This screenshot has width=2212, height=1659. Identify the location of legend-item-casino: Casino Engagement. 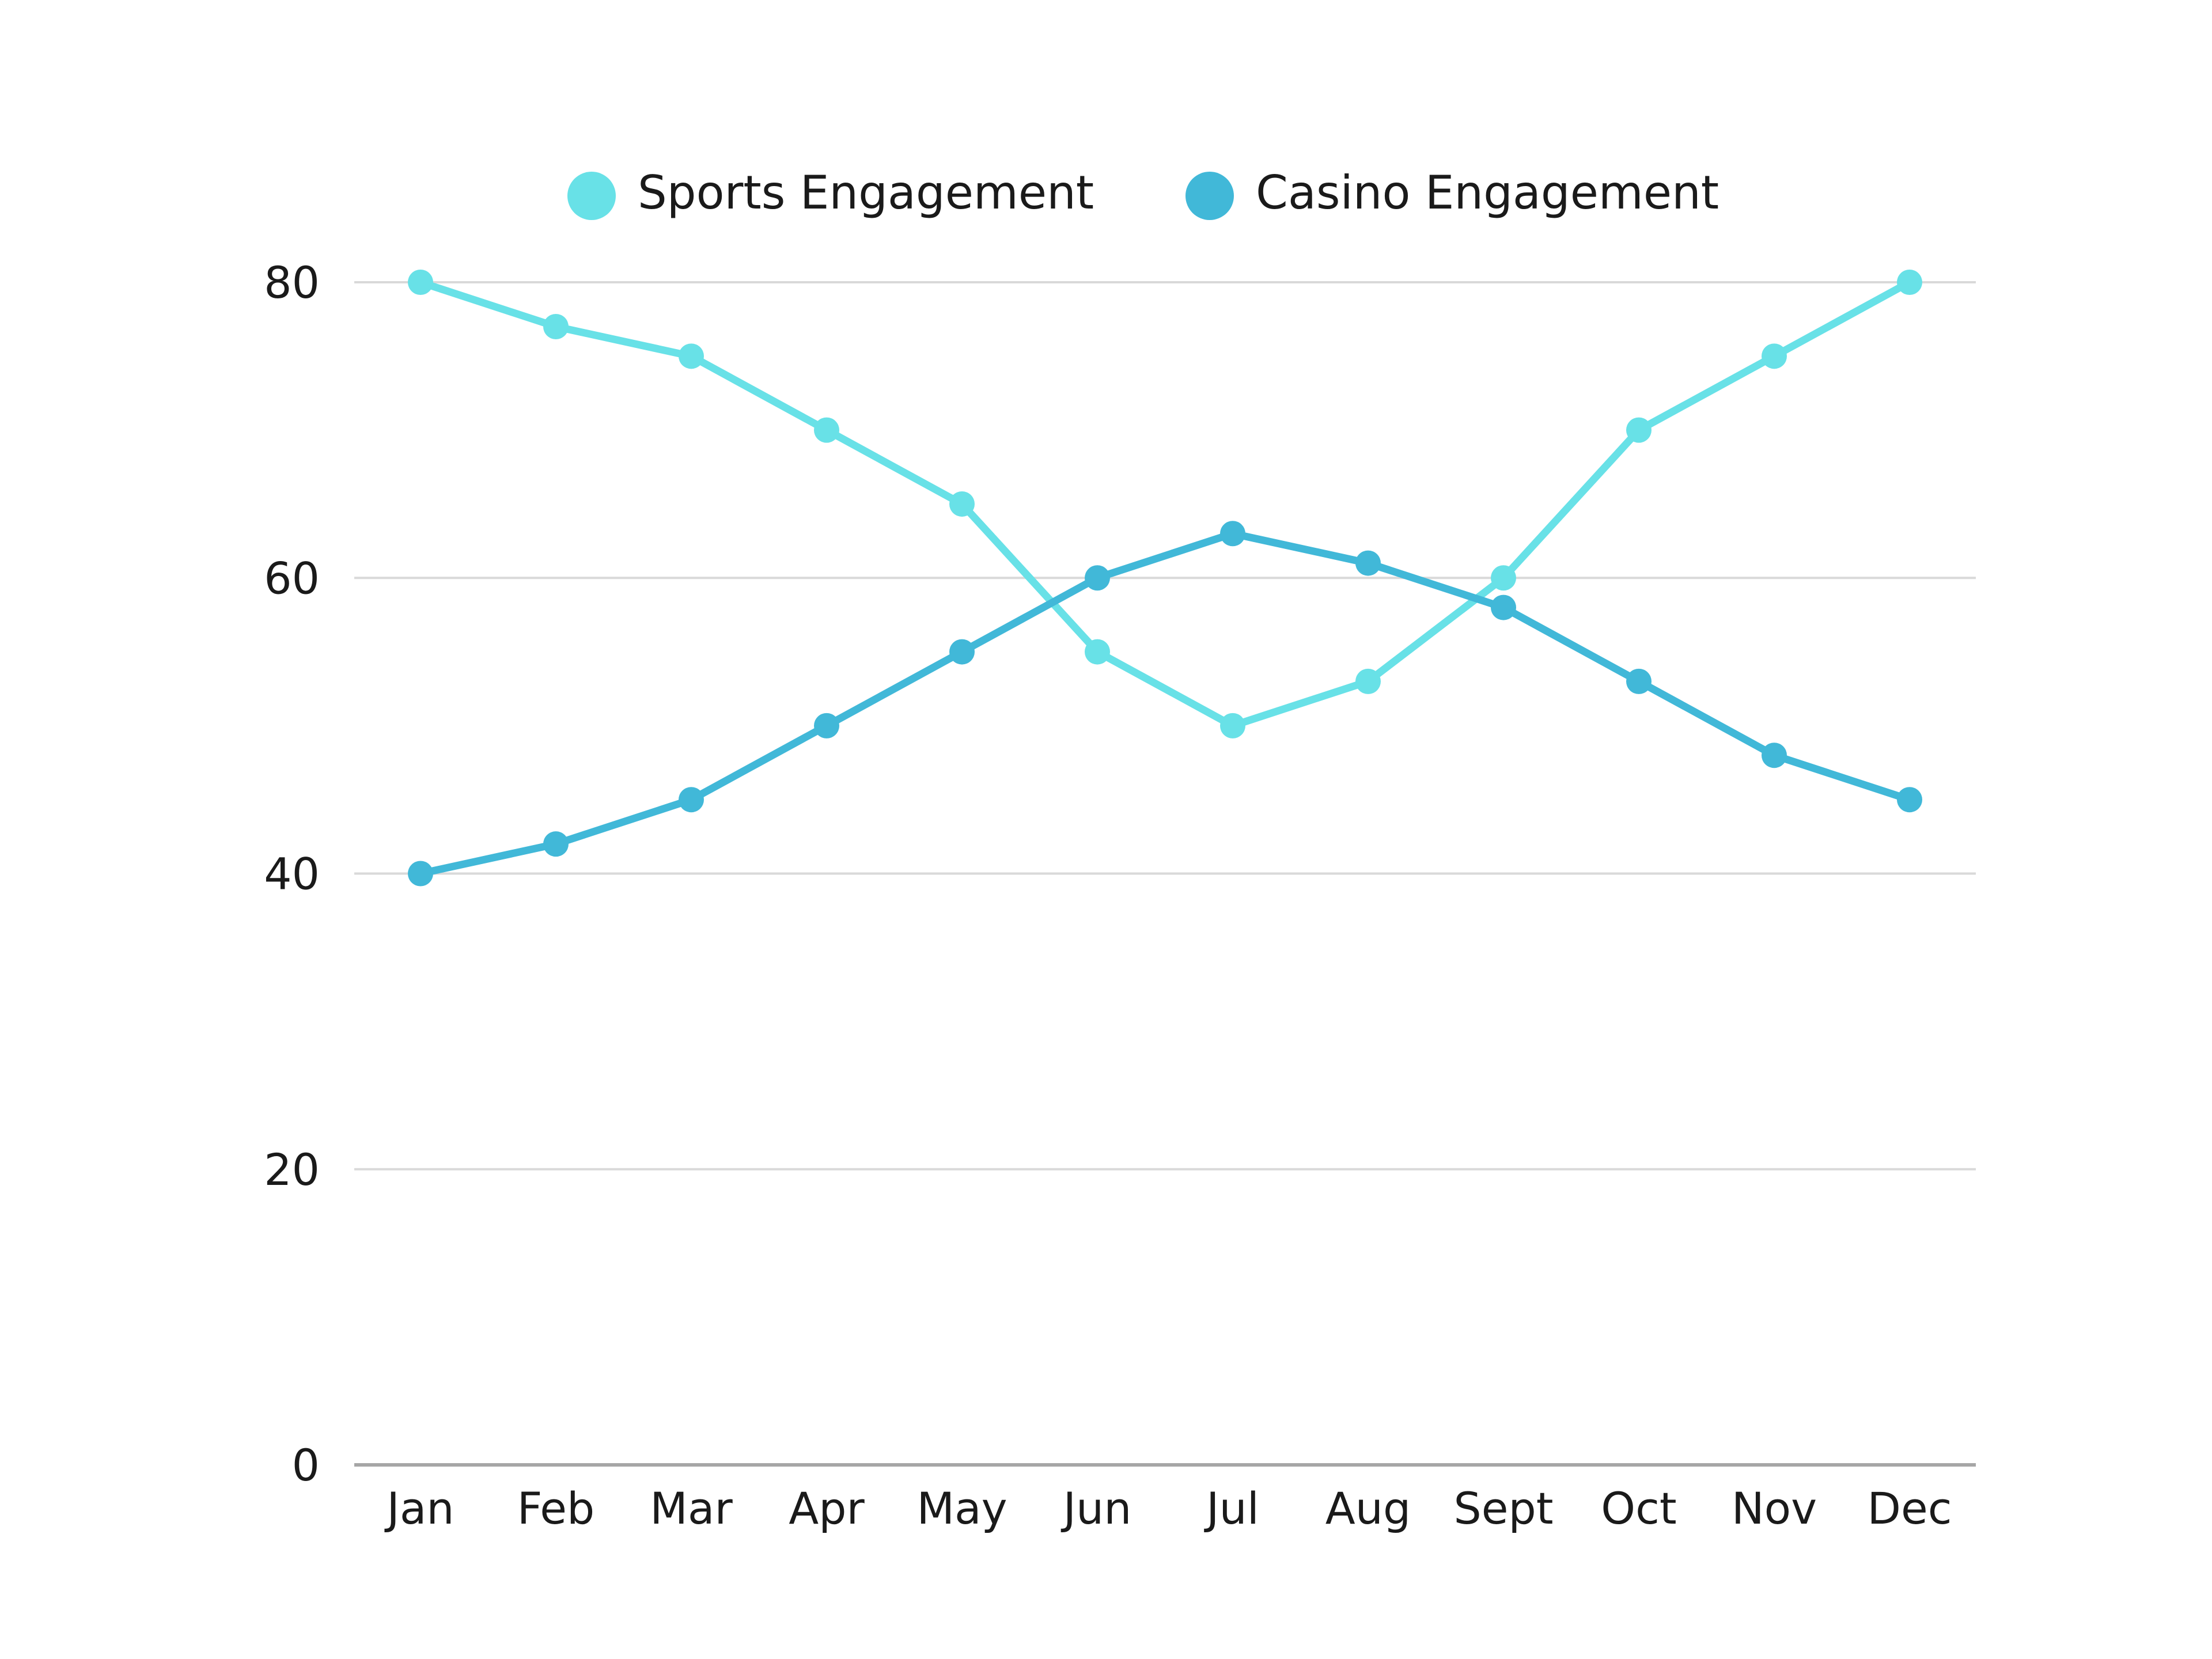
(1452, 193).